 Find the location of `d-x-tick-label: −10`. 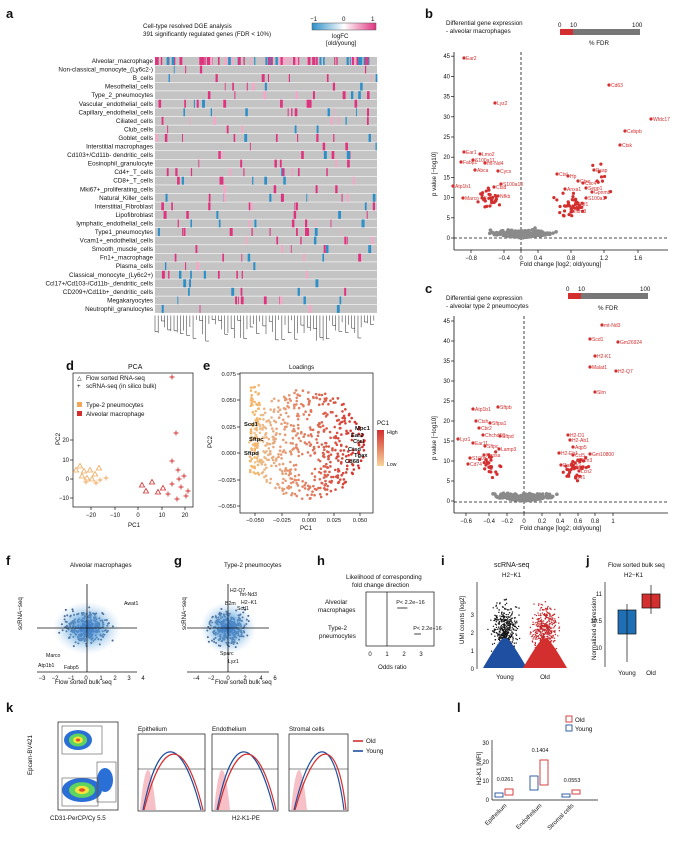

d-x-tick-label: −10 is located at coordinates (115, 516).